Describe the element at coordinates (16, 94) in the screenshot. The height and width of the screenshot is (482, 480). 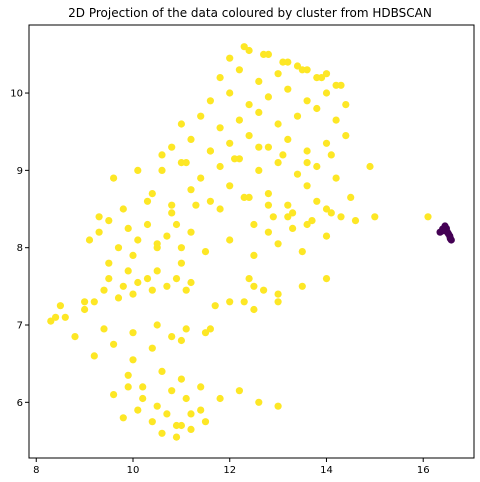
I see `y-tick-label: 10` at that location.